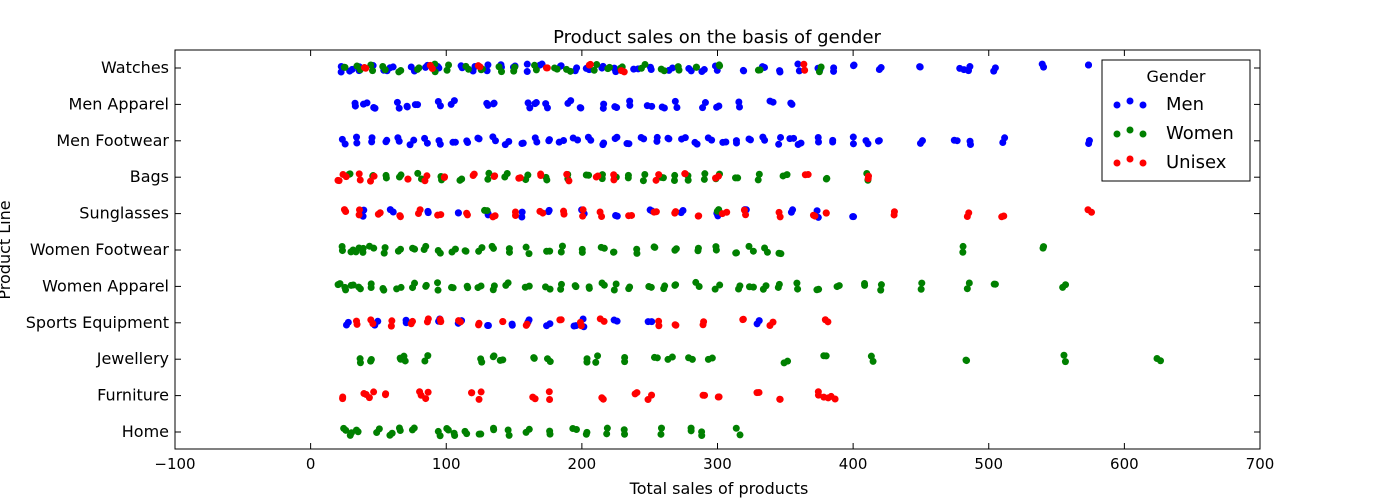  What do you see at coordinates (1176, 120) in the screenshot?
I see `legend: Gender Men Women Unisex` at bounding box center [1176, 120].